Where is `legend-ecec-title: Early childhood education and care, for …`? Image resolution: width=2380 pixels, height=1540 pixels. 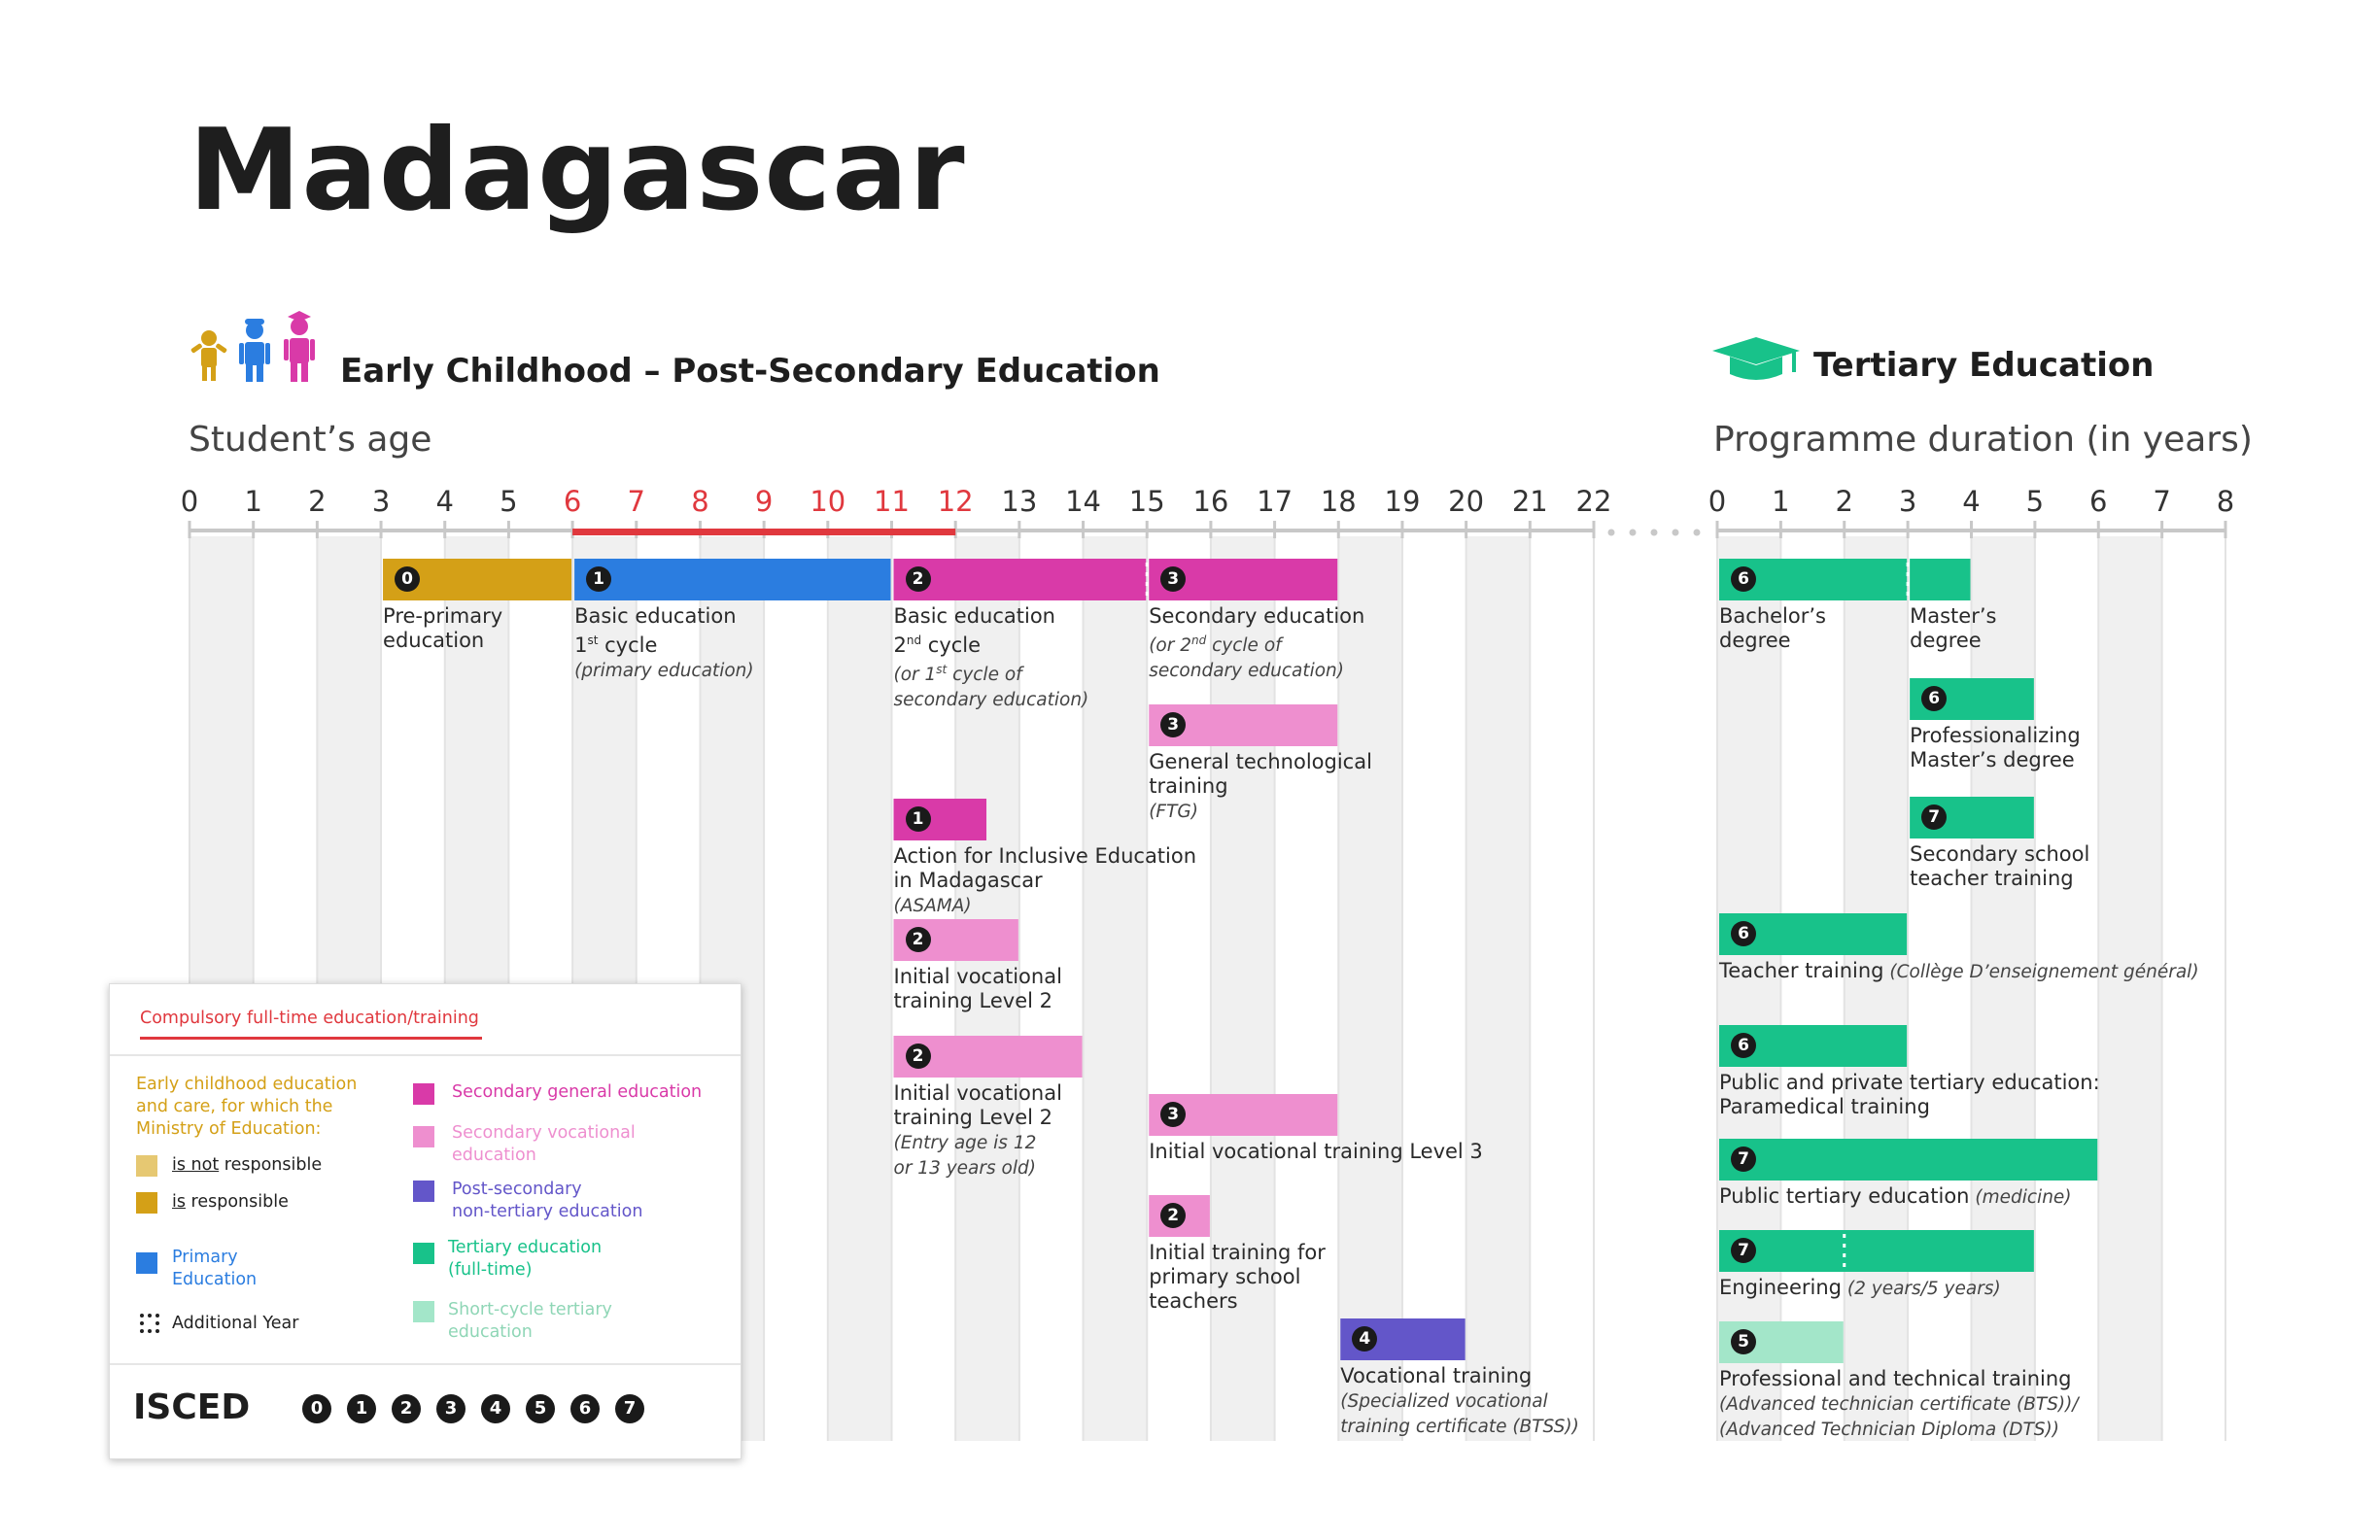 legend-ecec-title: Early childhood education and care, for … is located at coordinates (247, 1107).